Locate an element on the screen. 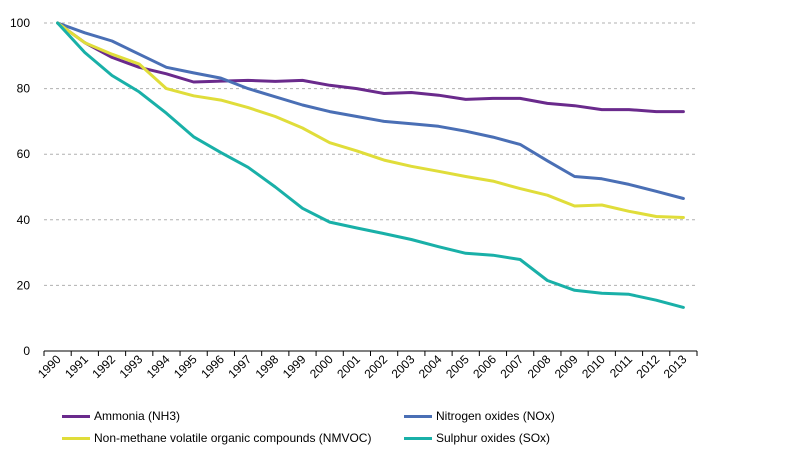 This screenshot has width=800, height=458. legend-item-sox: Sulphur oxides (SOx) is located at coordinates (477, 438).